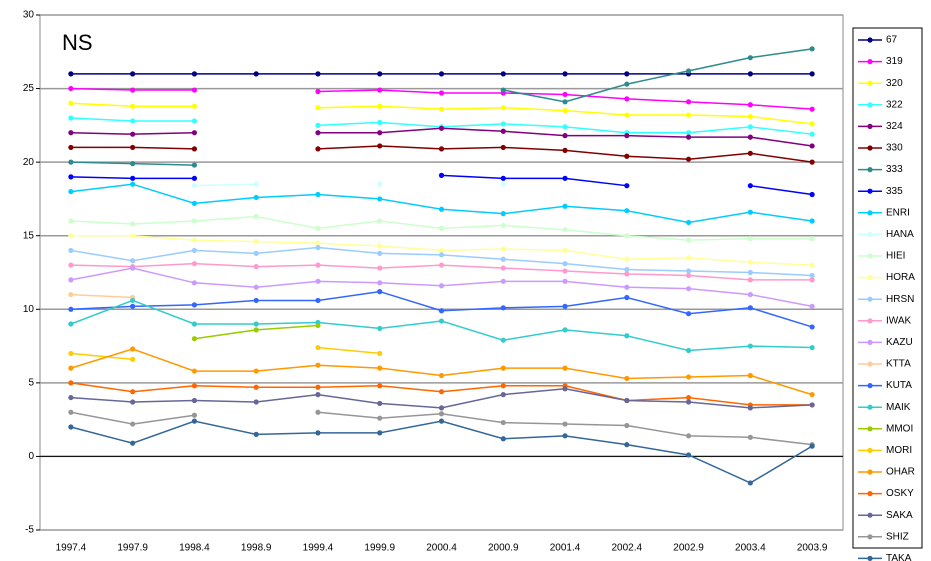 The height and width of the screenshot is (561, 931). Describe the element at coordinates (897, 536) in the screenshot. I see `legend-label: SHIZ` at that location.